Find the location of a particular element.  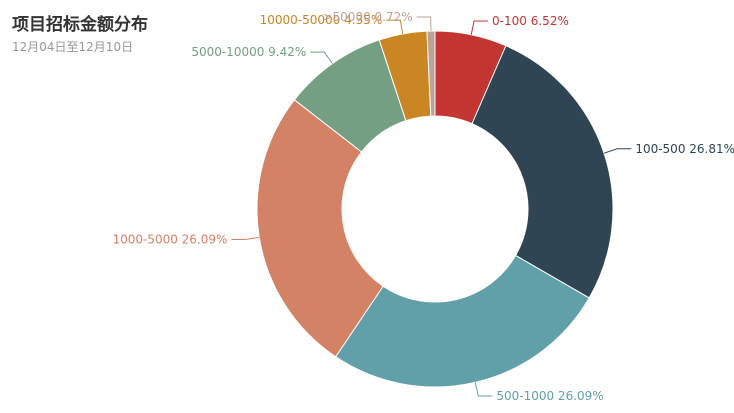

chart-subtitle: 12月04日至12月10日 is located at coordinates (73, 47).